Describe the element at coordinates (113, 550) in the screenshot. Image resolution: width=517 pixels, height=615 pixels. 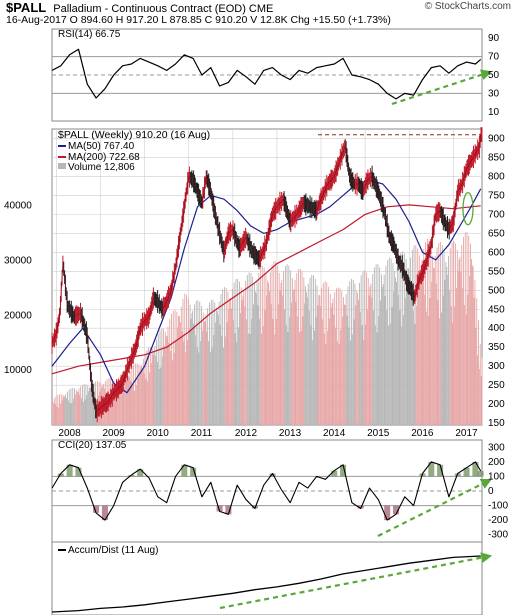
I see `accum-dist-legend: Accum/Dist (11 Aug)` at that location.